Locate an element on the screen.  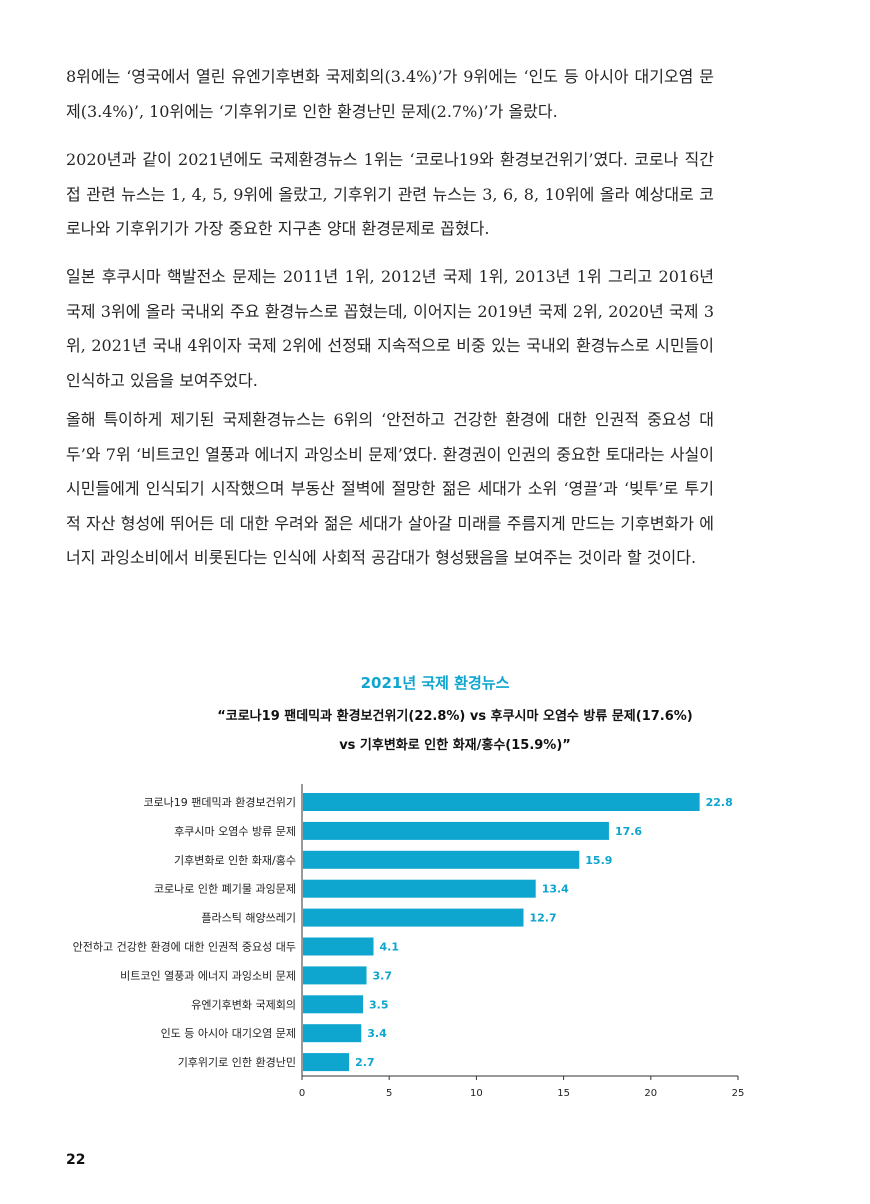
x-tick-label: 5 is located at coordinates (389, 1093).